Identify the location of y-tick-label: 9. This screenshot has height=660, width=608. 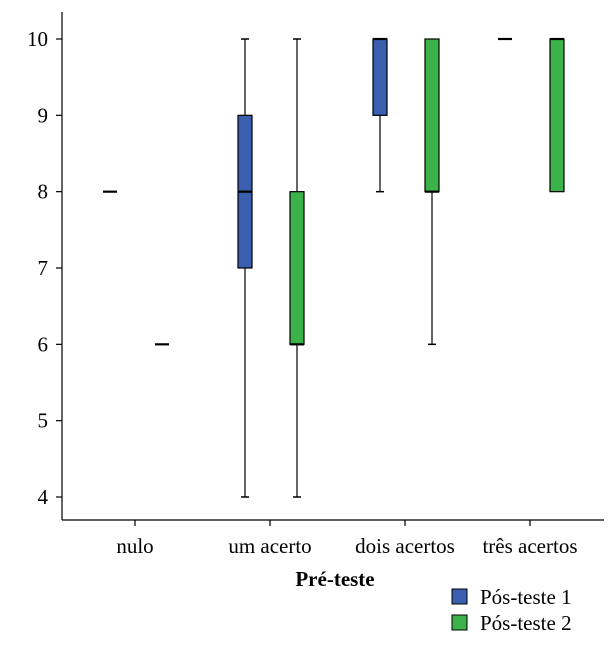
(43, 115).